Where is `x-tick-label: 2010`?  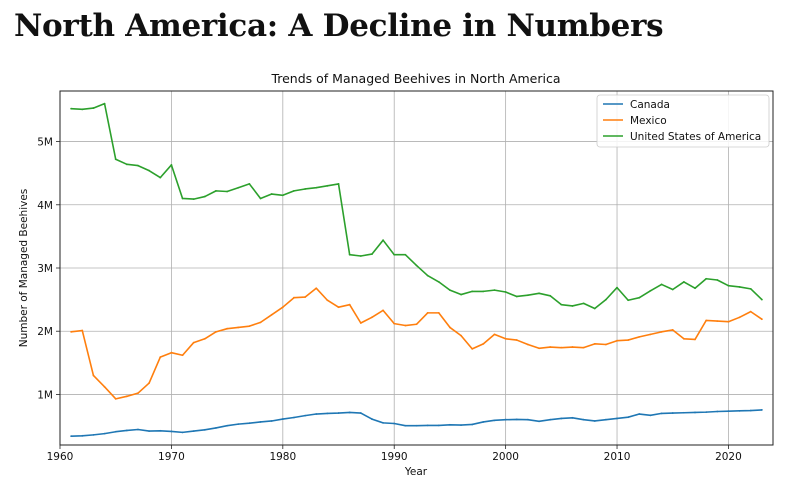 x-tick-label: 2010 is located at coordinates (617, 457).